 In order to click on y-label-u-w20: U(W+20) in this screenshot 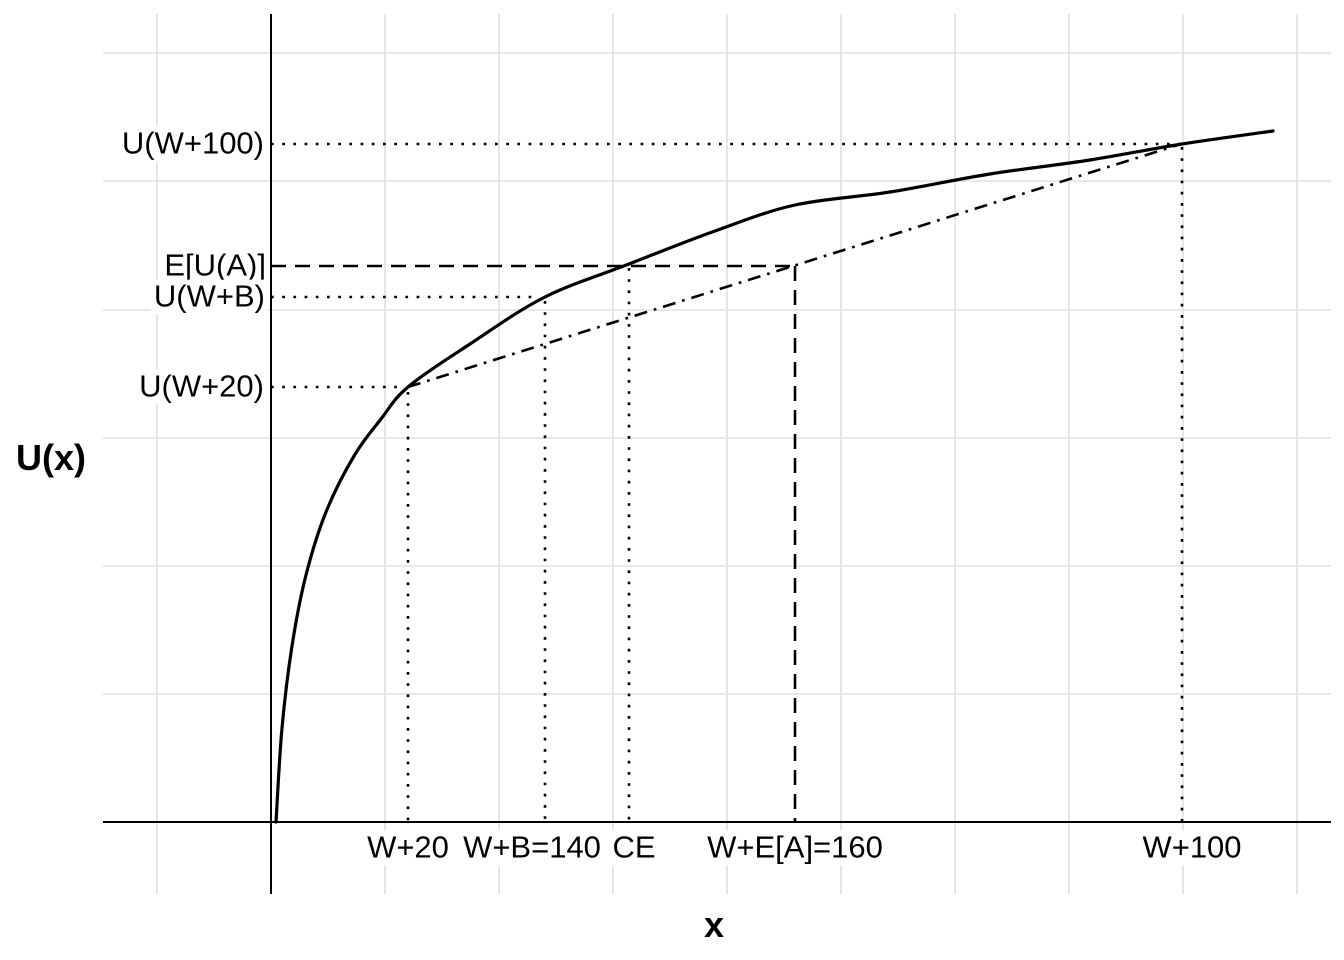, I will do `click(201, 387)`.